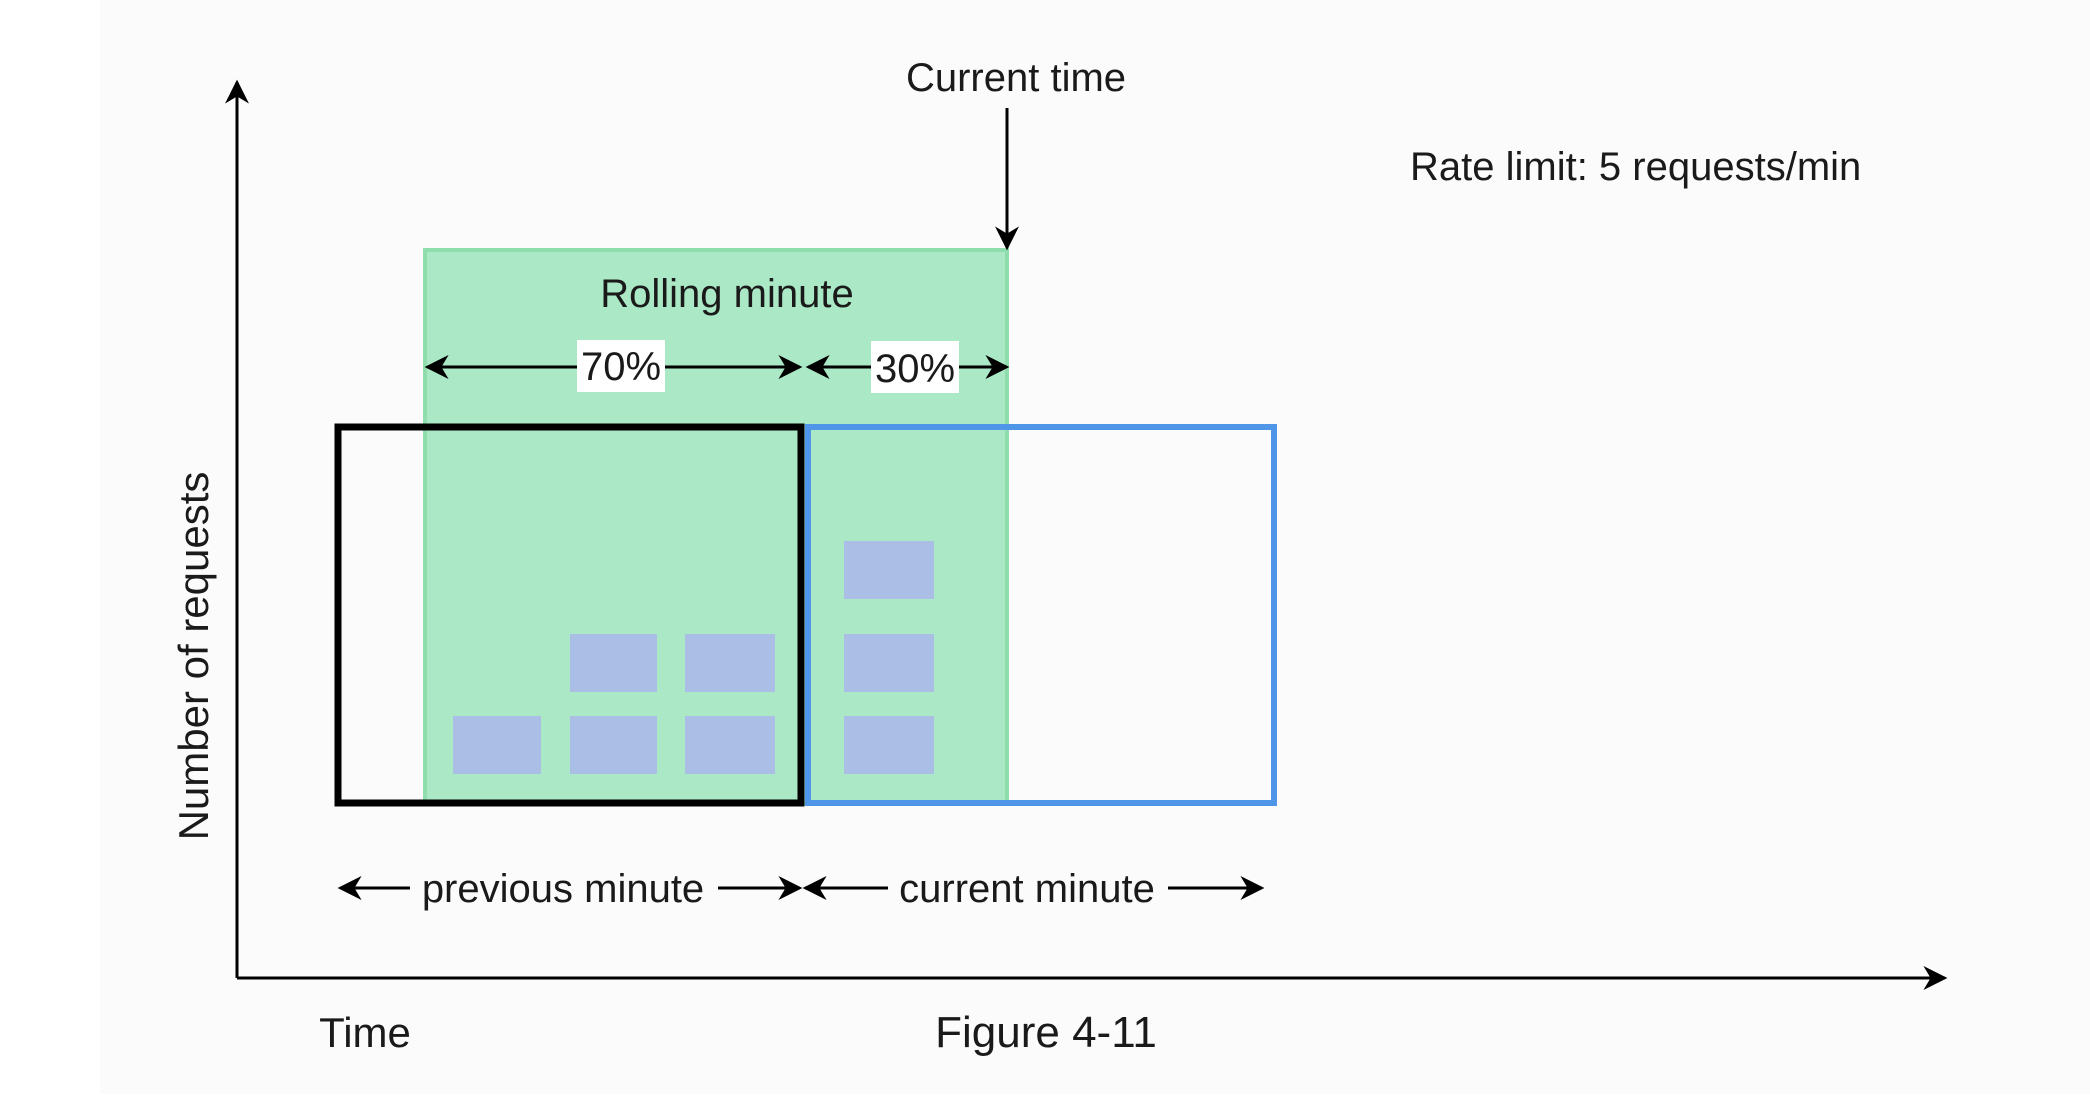 The image size is (2090, 1099). Describe the element at coordinates (365, 1032) in the screenshot. I see `x-axis-label: Time` at that location.